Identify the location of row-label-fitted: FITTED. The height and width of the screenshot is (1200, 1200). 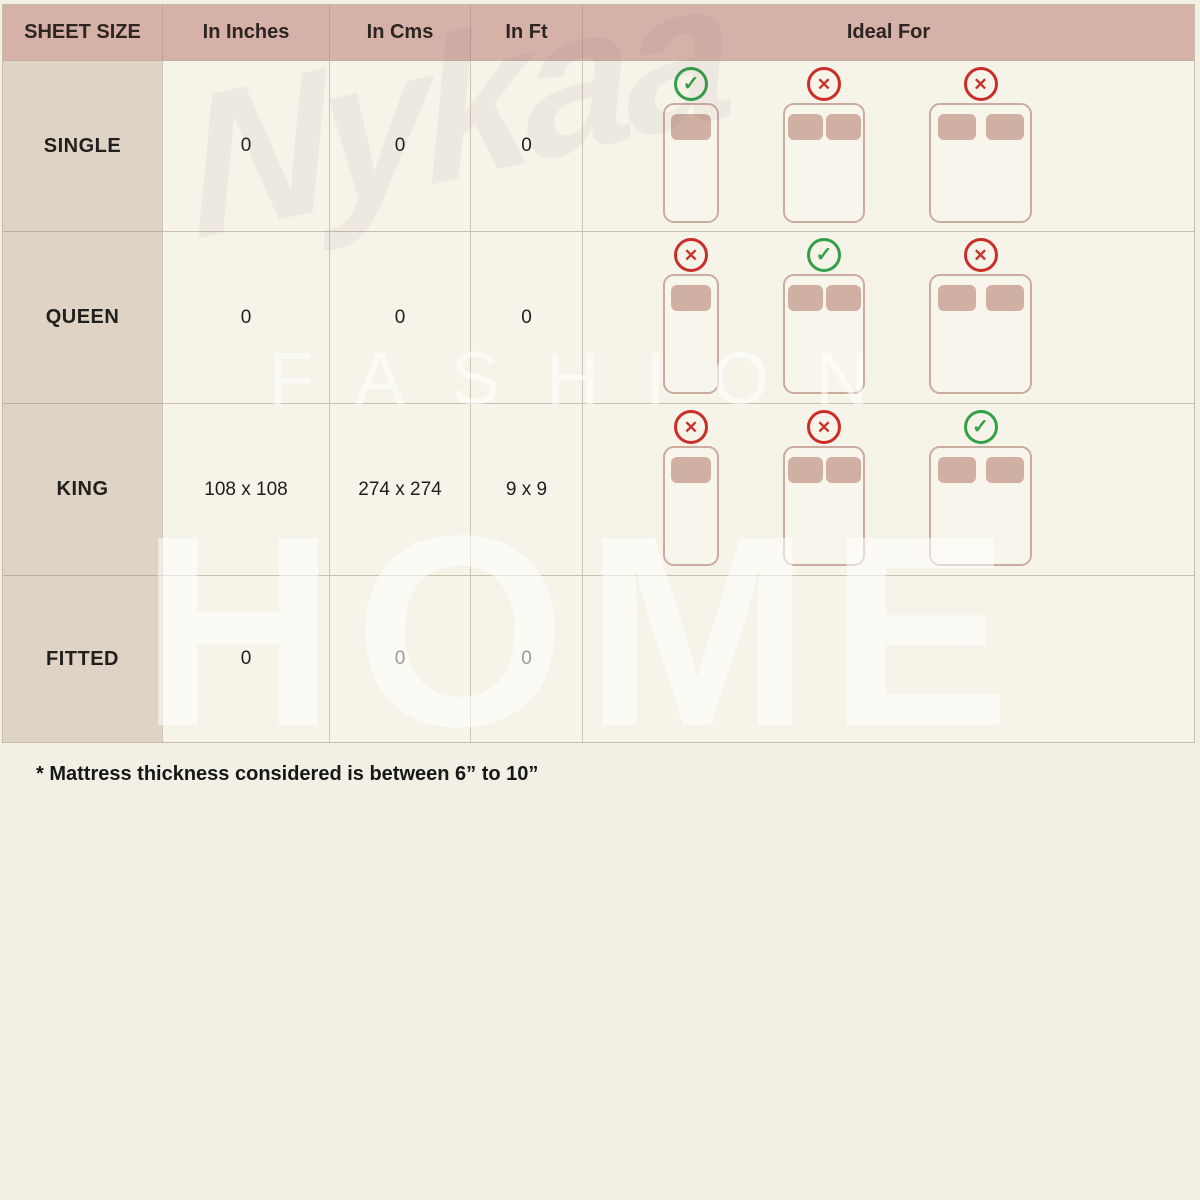
(83, 659).